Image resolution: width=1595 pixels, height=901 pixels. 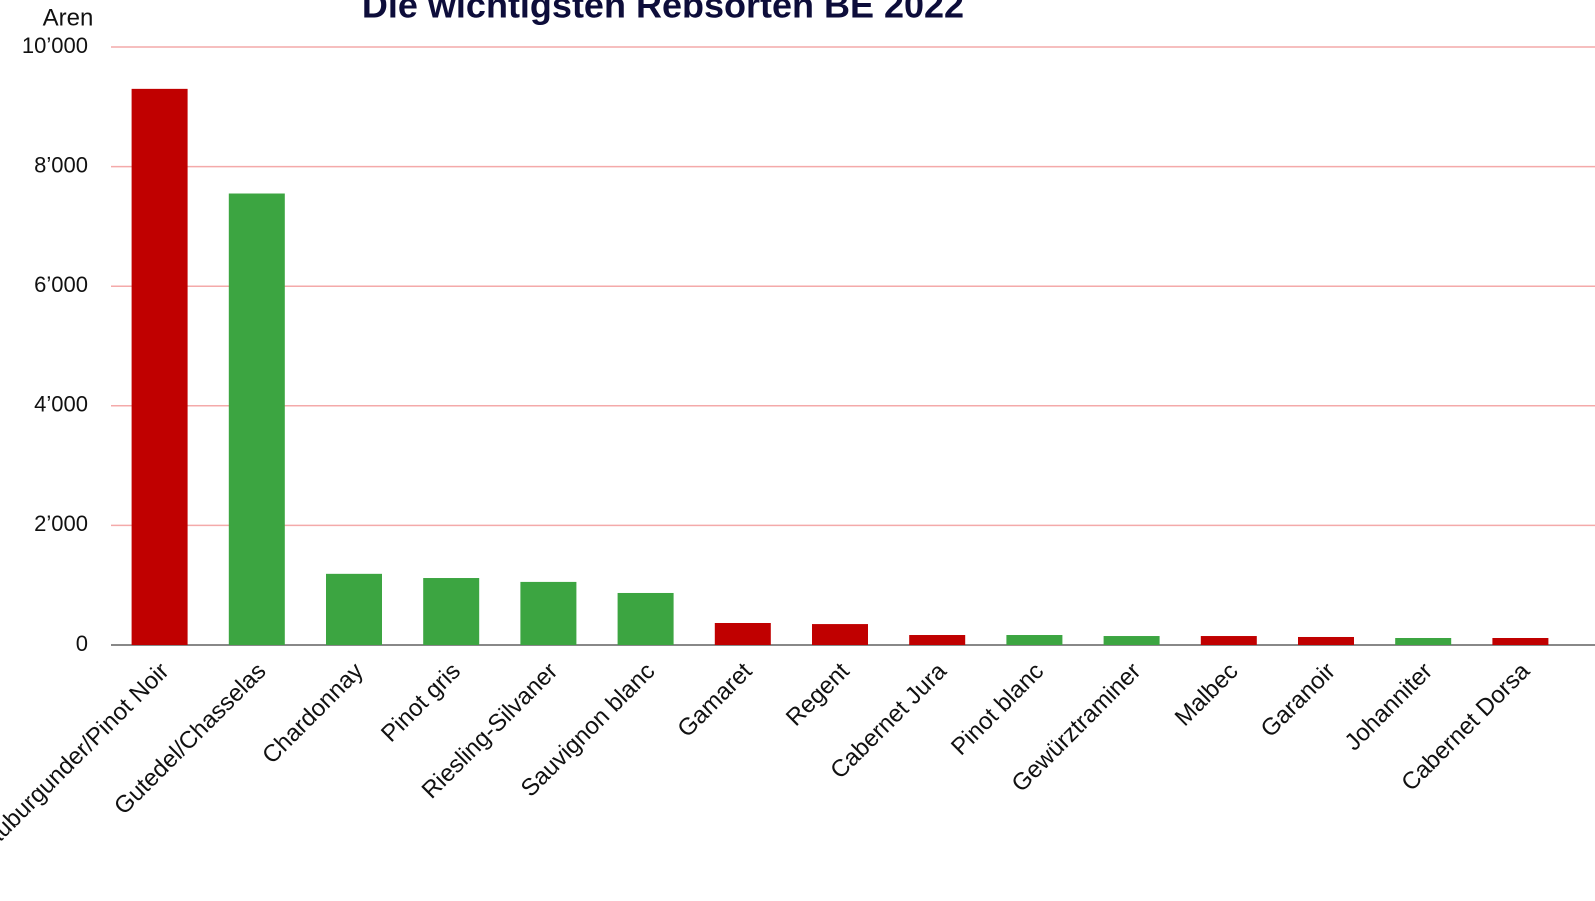 What do you see at coordinates (1298, 700) in the screenshot?
I see `x-tick-label: Garanoir` at bounding box center [1298, 700].